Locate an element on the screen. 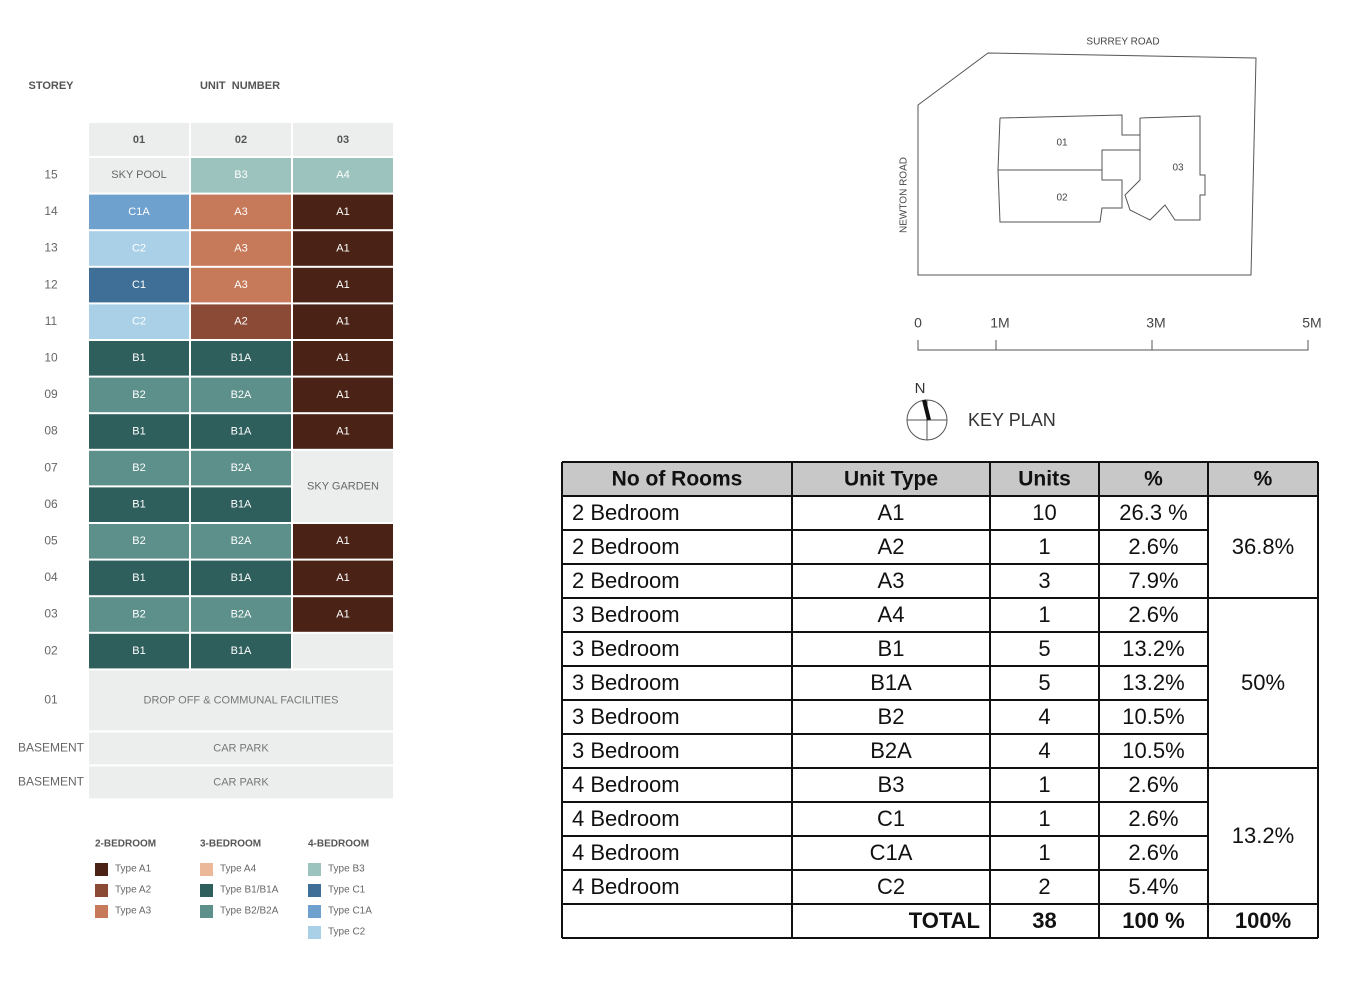 The width and height of the screenshot is (1360, 1002). scale-label: 5M is located at coordinates (1311, 323).